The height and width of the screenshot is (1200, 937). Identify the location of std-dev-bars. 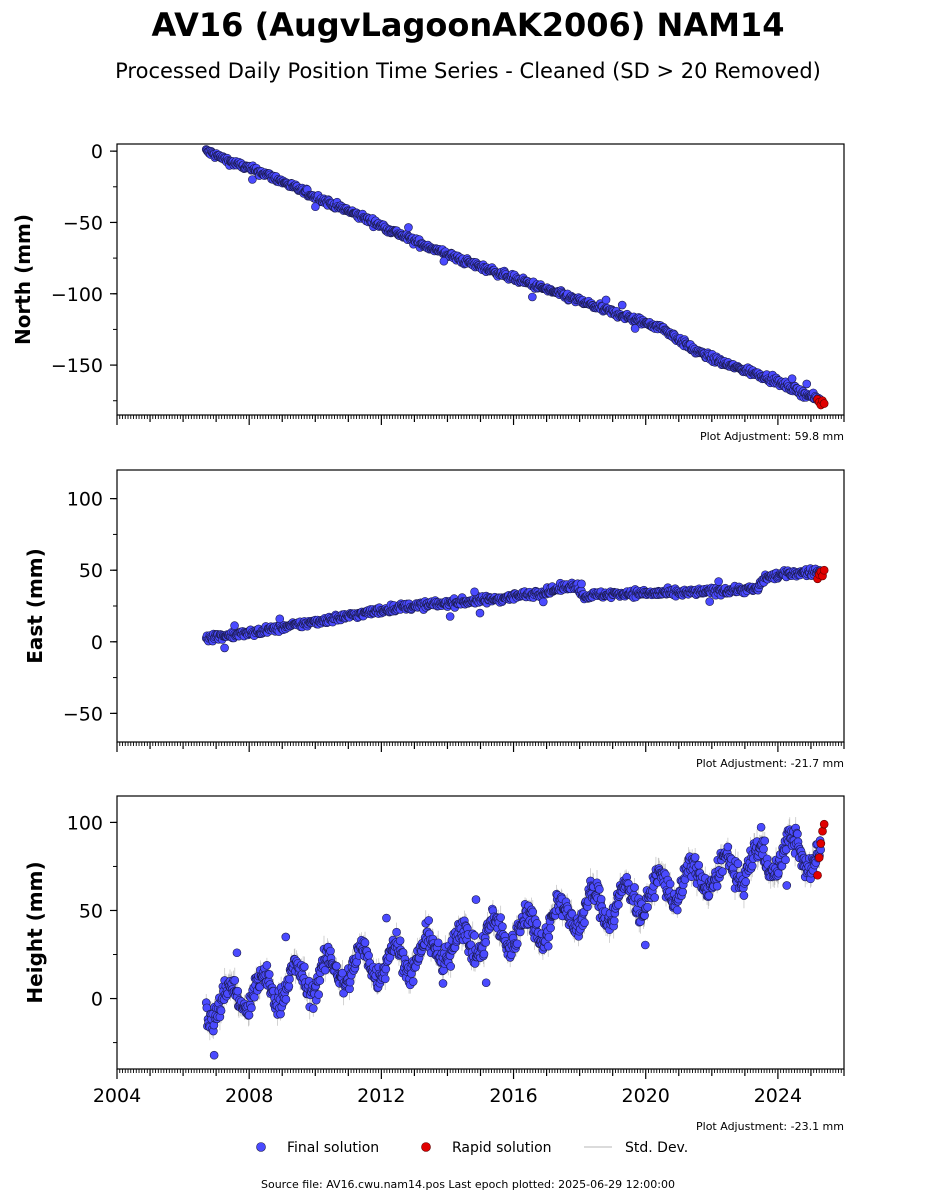
(513, 605).